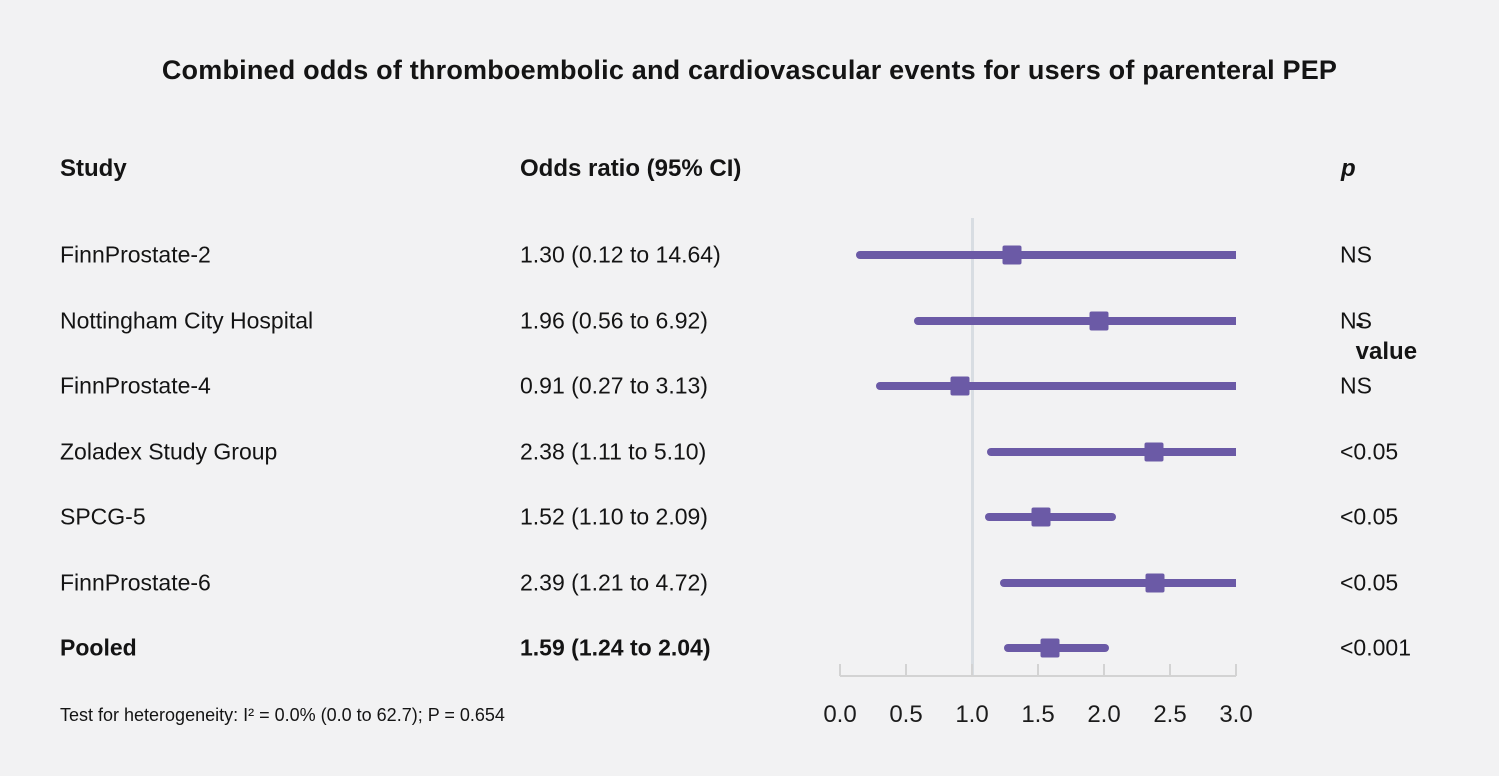  What do you see at coordinates (1236, 714) in the screenshot?
I see `axis-tick-label: 3.0` at bounding box center [1236, 714].